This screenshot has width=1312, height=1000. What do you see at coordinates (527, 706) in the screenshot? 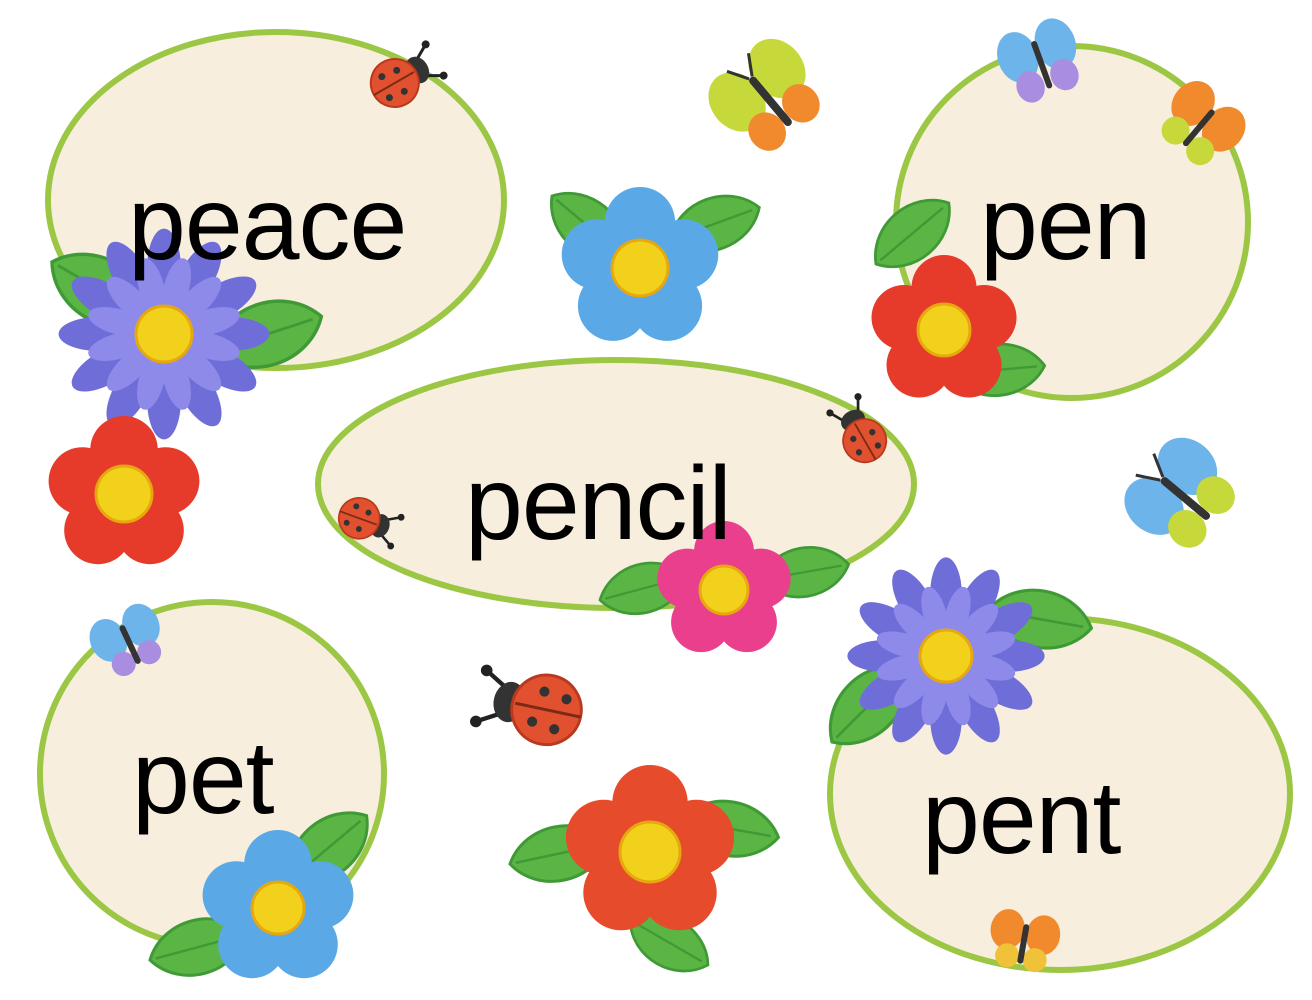
I see `ladybug-icon` at bounding box center [527, 706].